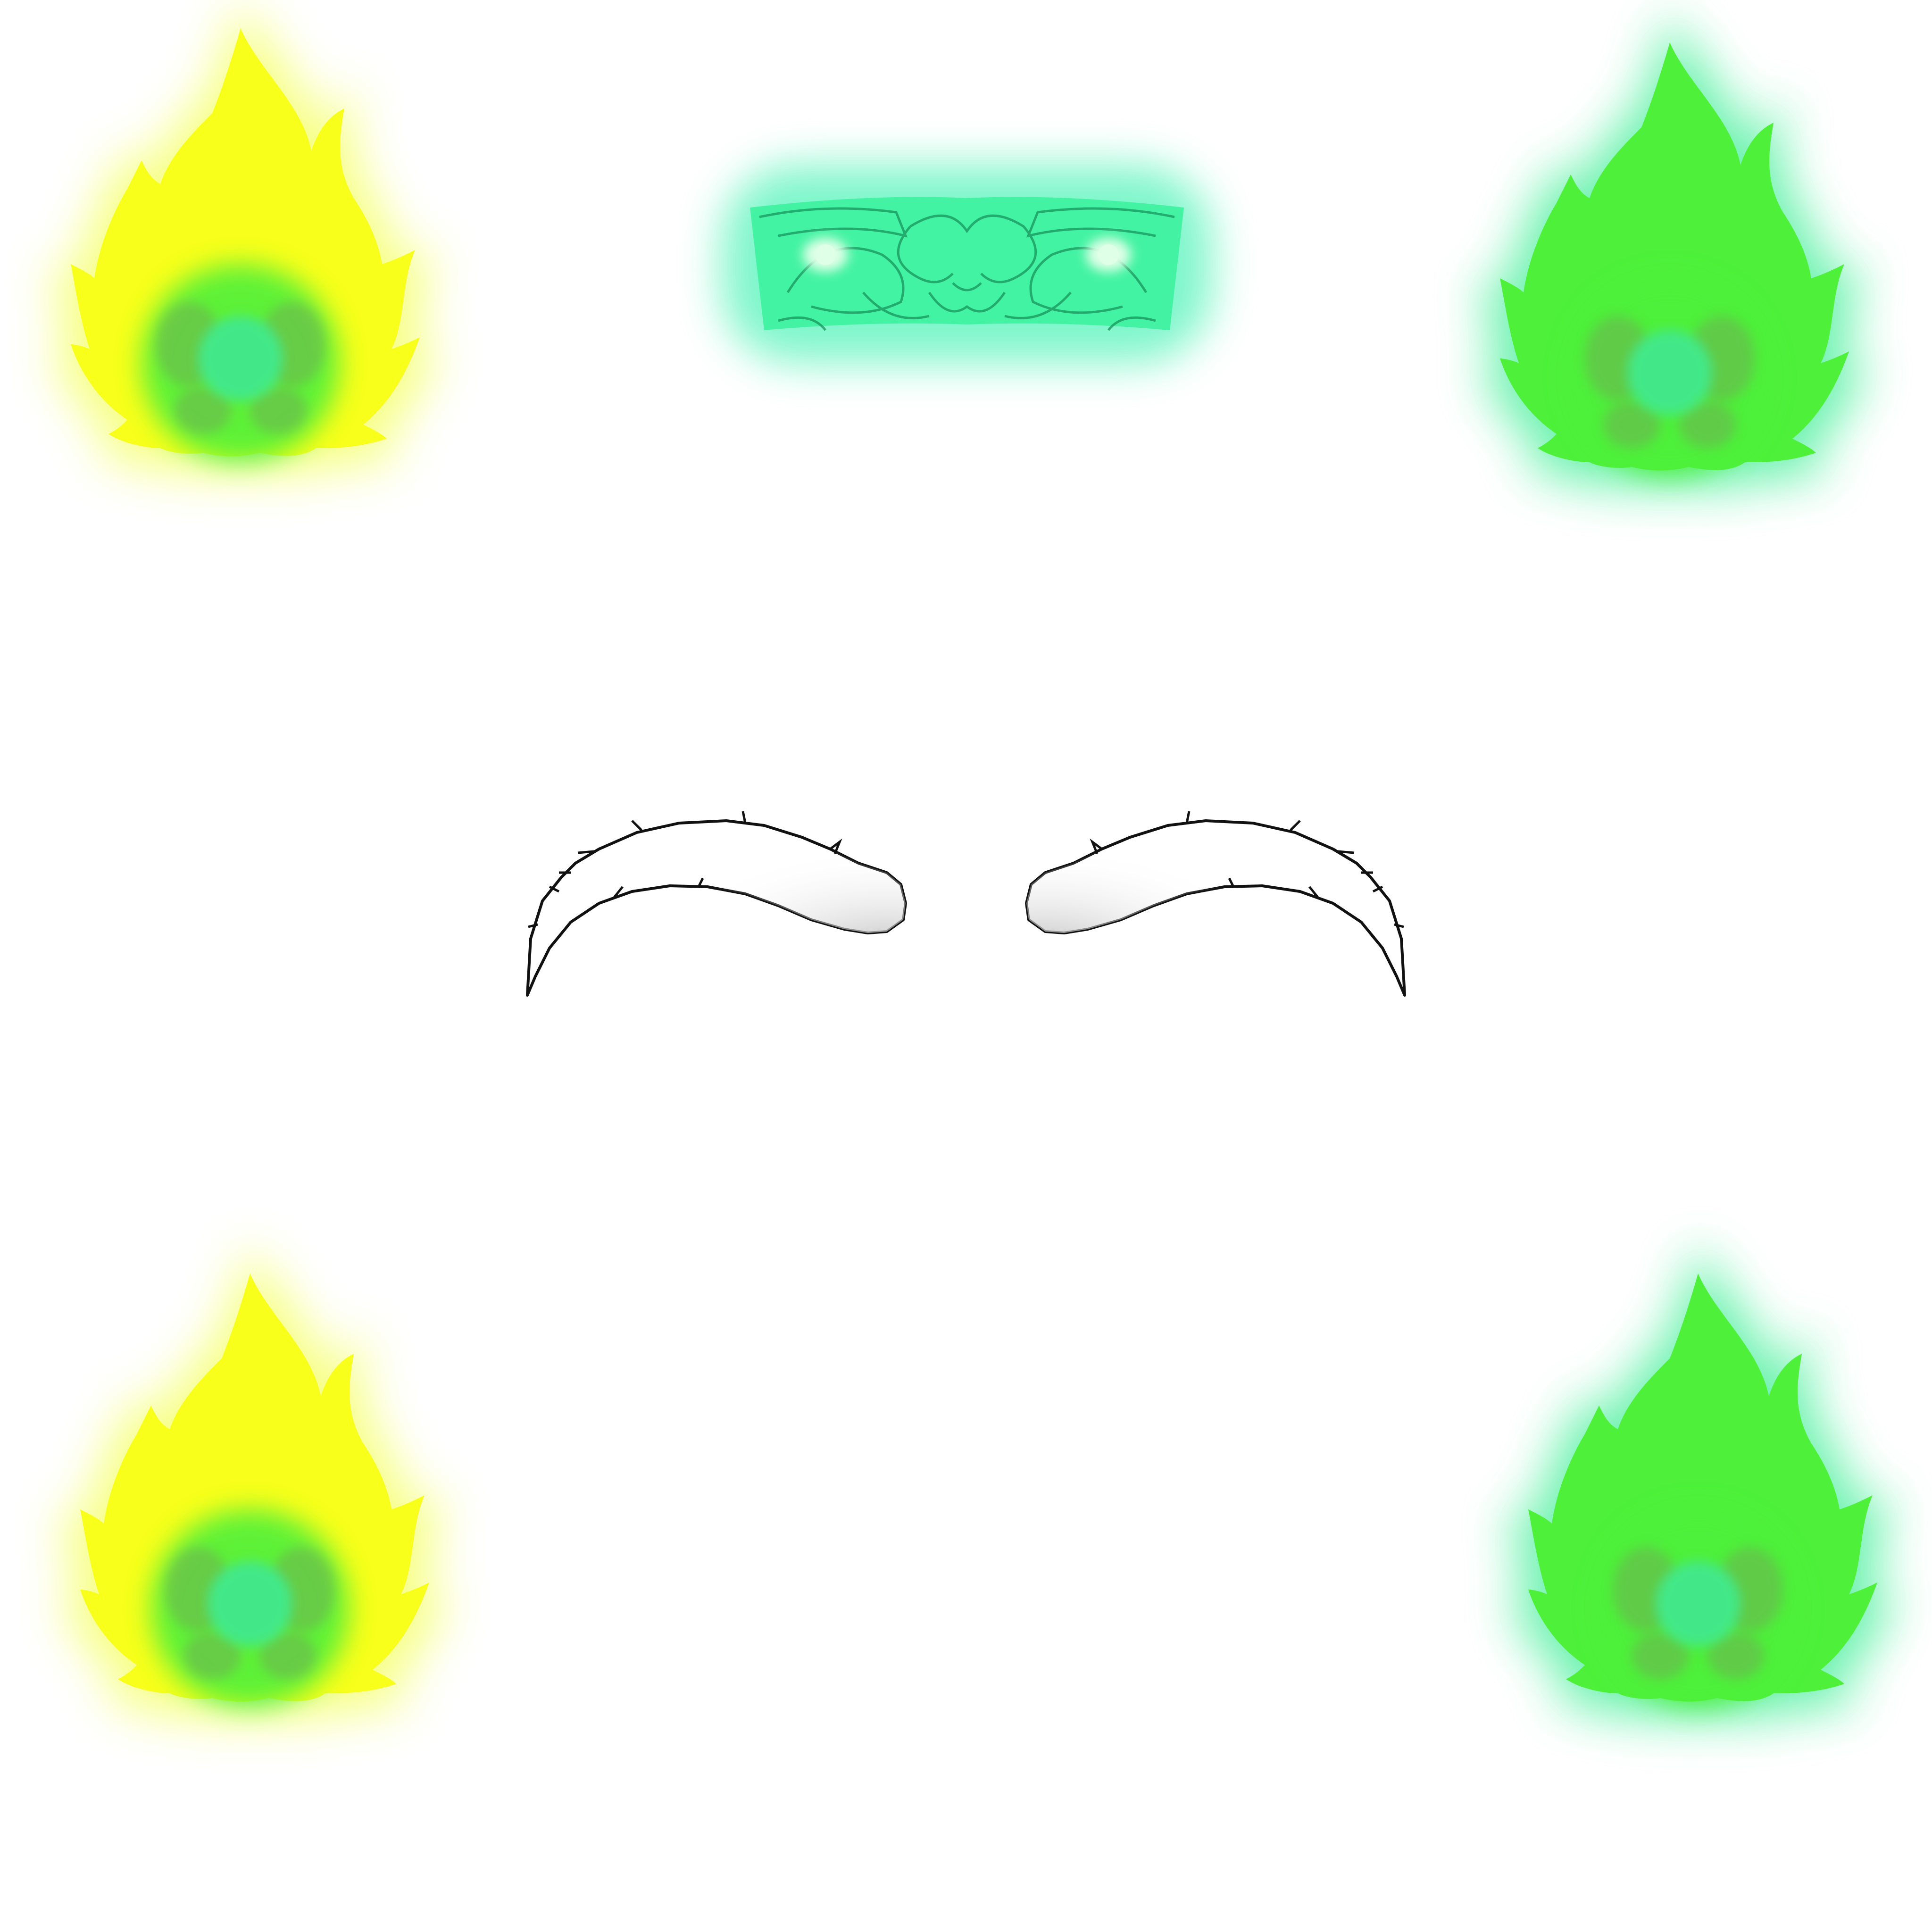  I want to click on right-eyebrow-icon, so click(1216, 904).